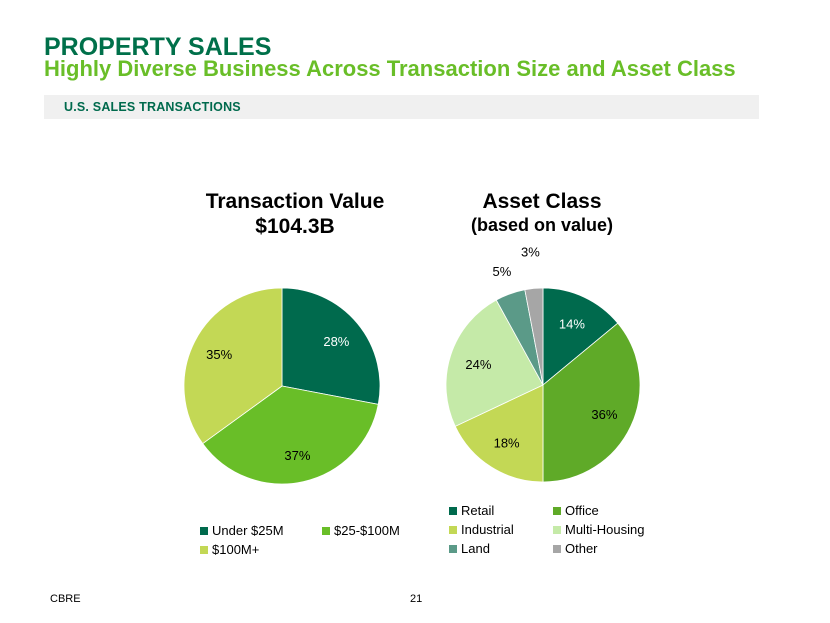 The height and width of the screenshot is (623, 830). What do you see at coordinates (502, 271) in the screenshot?
I see `pie-data-label: 5%` at bounding box center [502, 271].